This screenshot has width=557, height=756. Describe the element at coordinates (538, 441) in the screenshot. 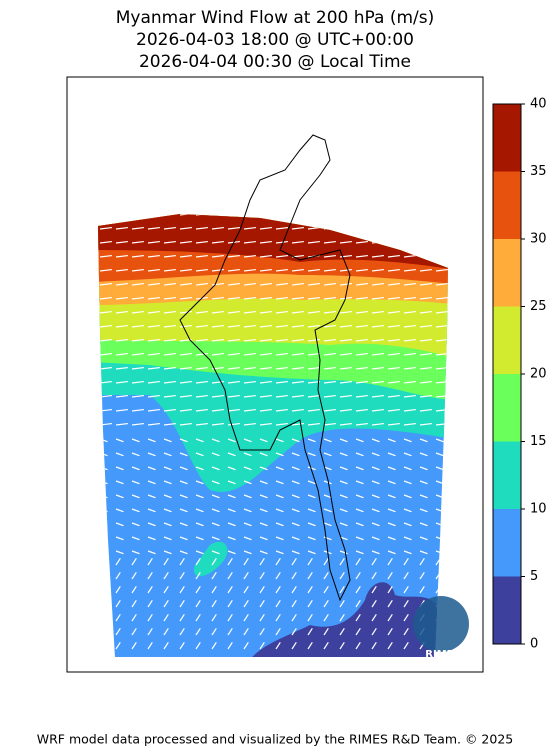

I see `colorbar-tick-label: 15` at that location.